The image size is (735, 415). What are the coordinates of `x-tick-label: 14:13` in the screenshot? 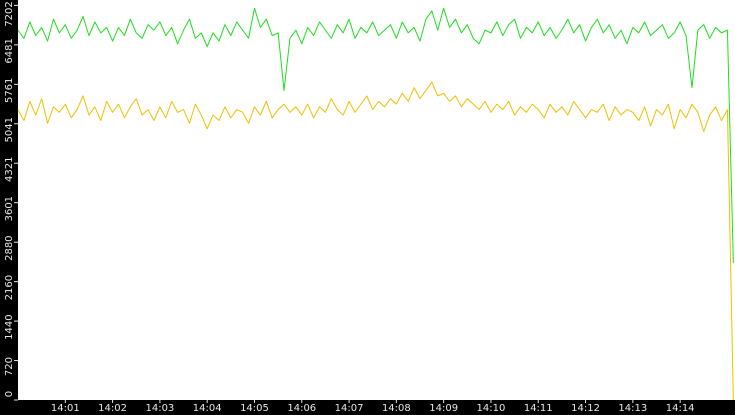 It's located at (632, 408).